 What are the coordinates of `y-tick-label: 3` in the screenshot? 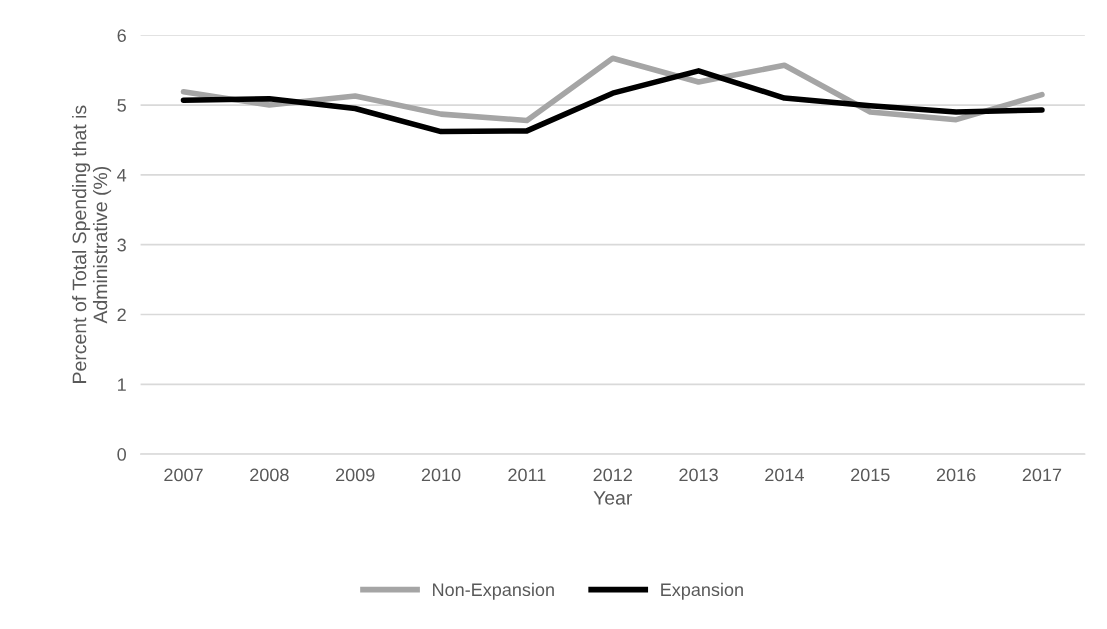 It's located at (121, 245).